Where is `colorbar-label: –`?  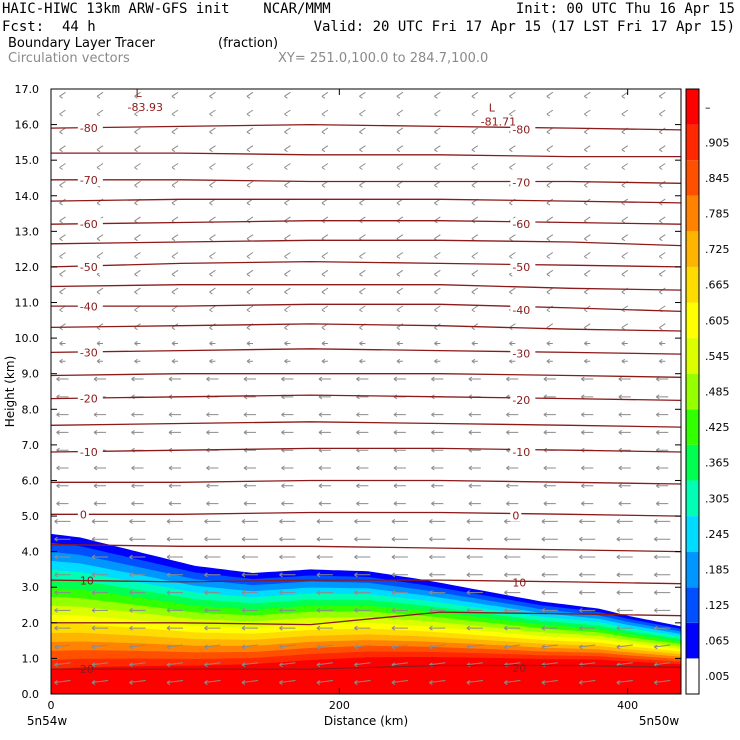 colorbar-label: – is located at coordinates (708, 107).